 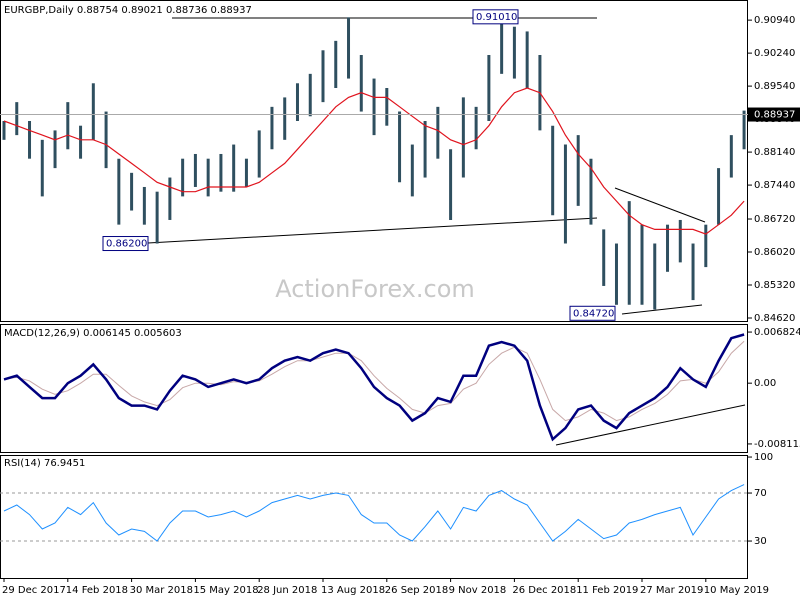 I want to click on y-tick-label: 0.84620, so click(x=774, y=318).